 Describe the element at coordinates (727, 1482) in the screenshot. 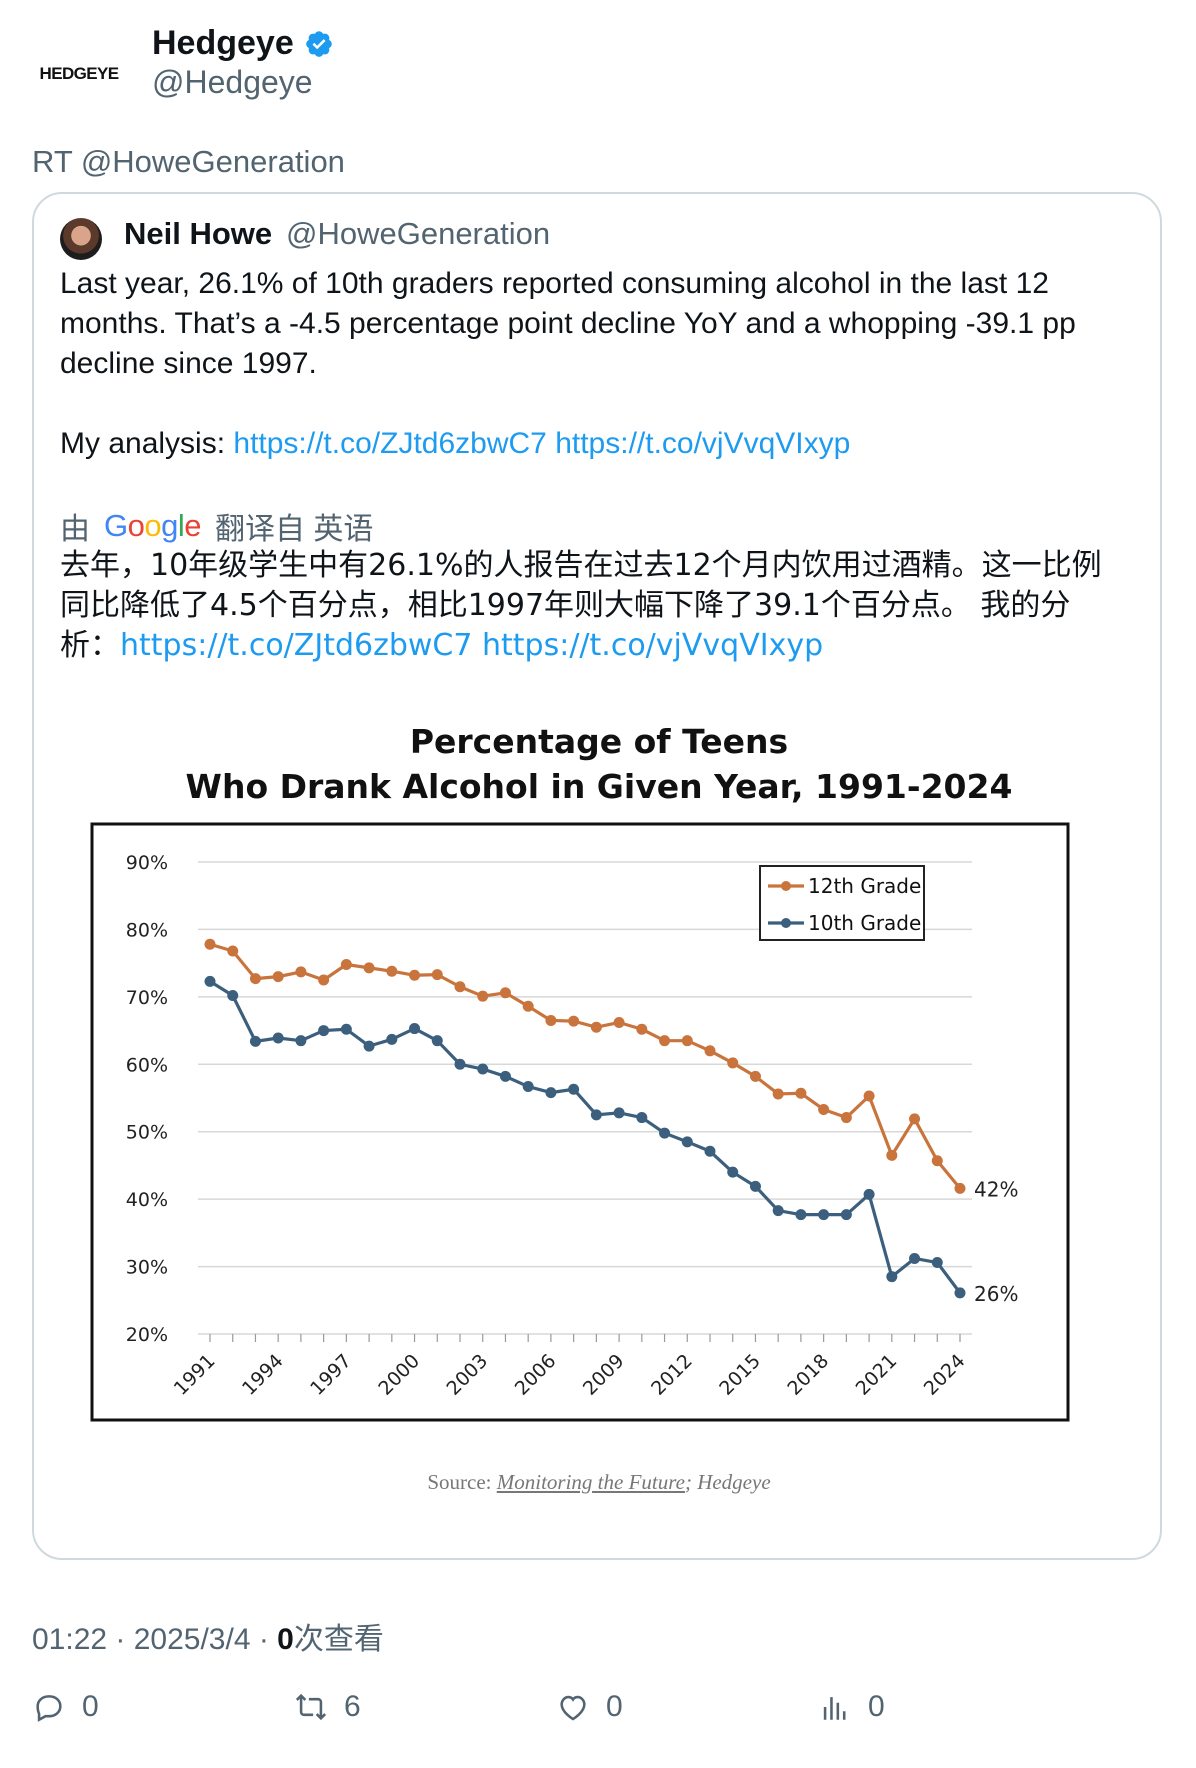

I see `source-suffix: ; Hedgeye` at that location.